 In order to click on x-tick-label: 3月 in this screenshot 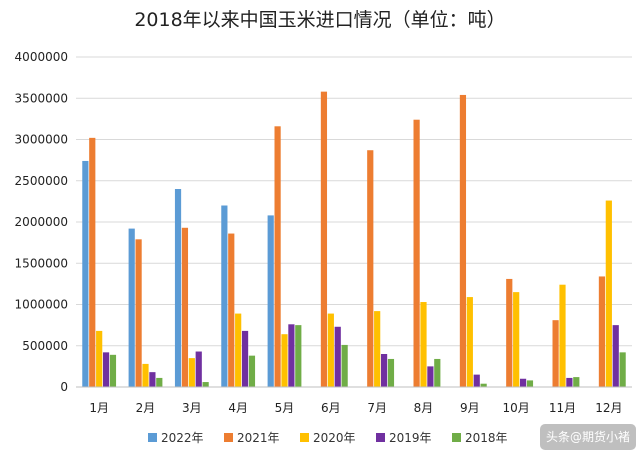, I will do `click(192, 408)`.